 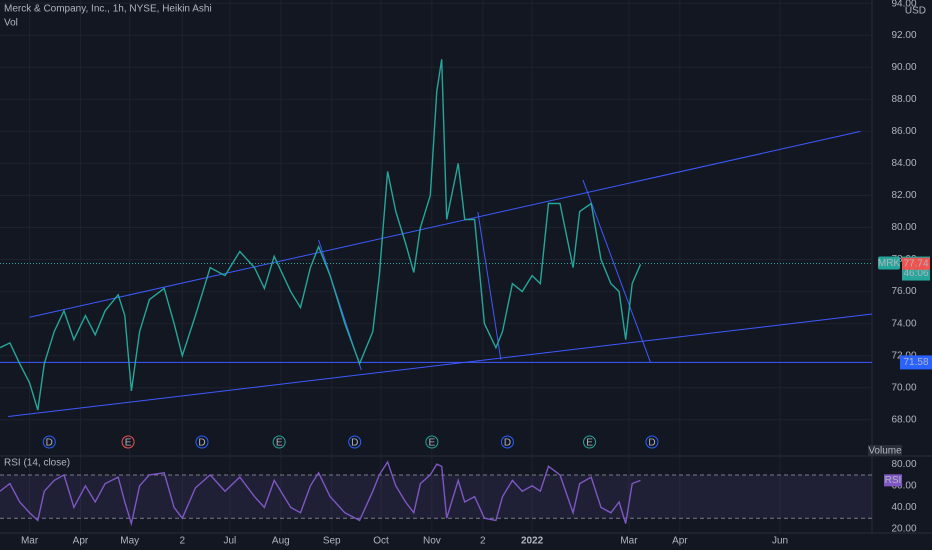 What do you see at coordinates (129, 541) in the screenshot?
I see `x-tick-label: May` at bounding box center [129, 541].